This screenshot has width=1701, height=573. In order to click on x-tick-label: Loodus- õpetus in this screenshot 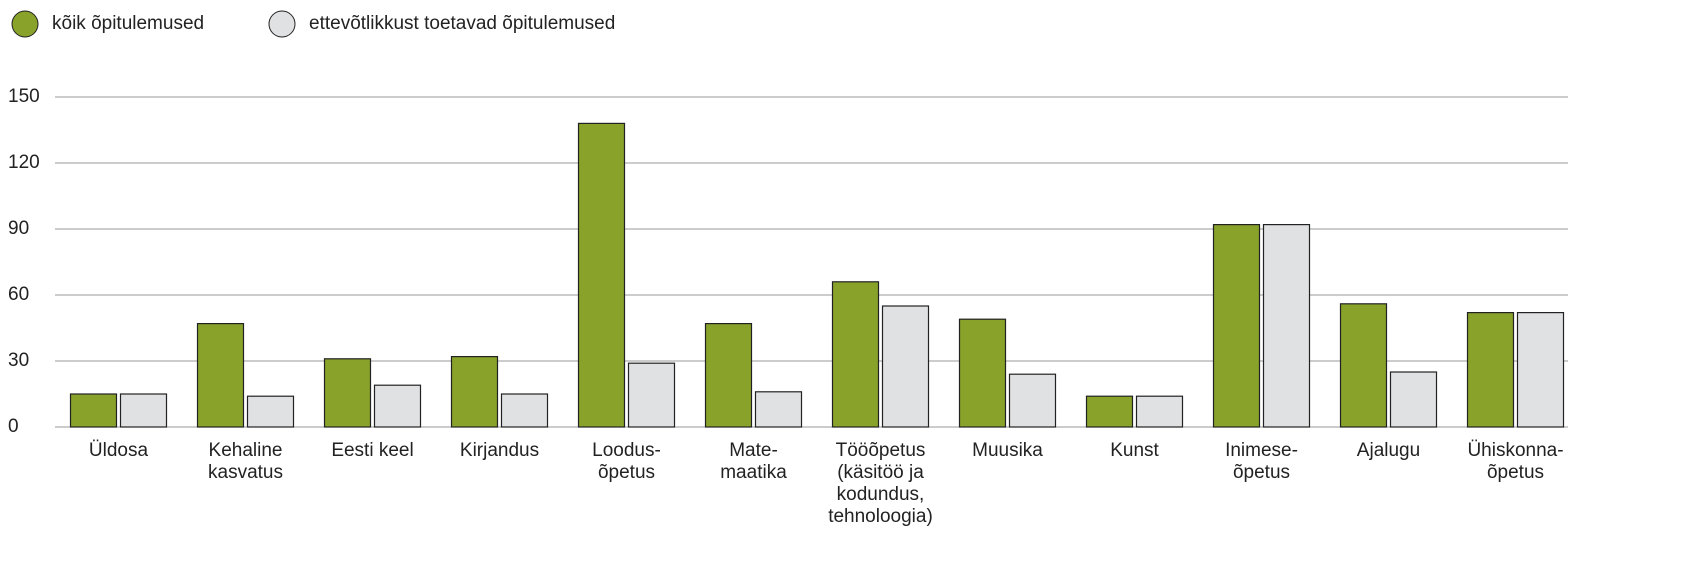, I will do `click(626, 461)`.